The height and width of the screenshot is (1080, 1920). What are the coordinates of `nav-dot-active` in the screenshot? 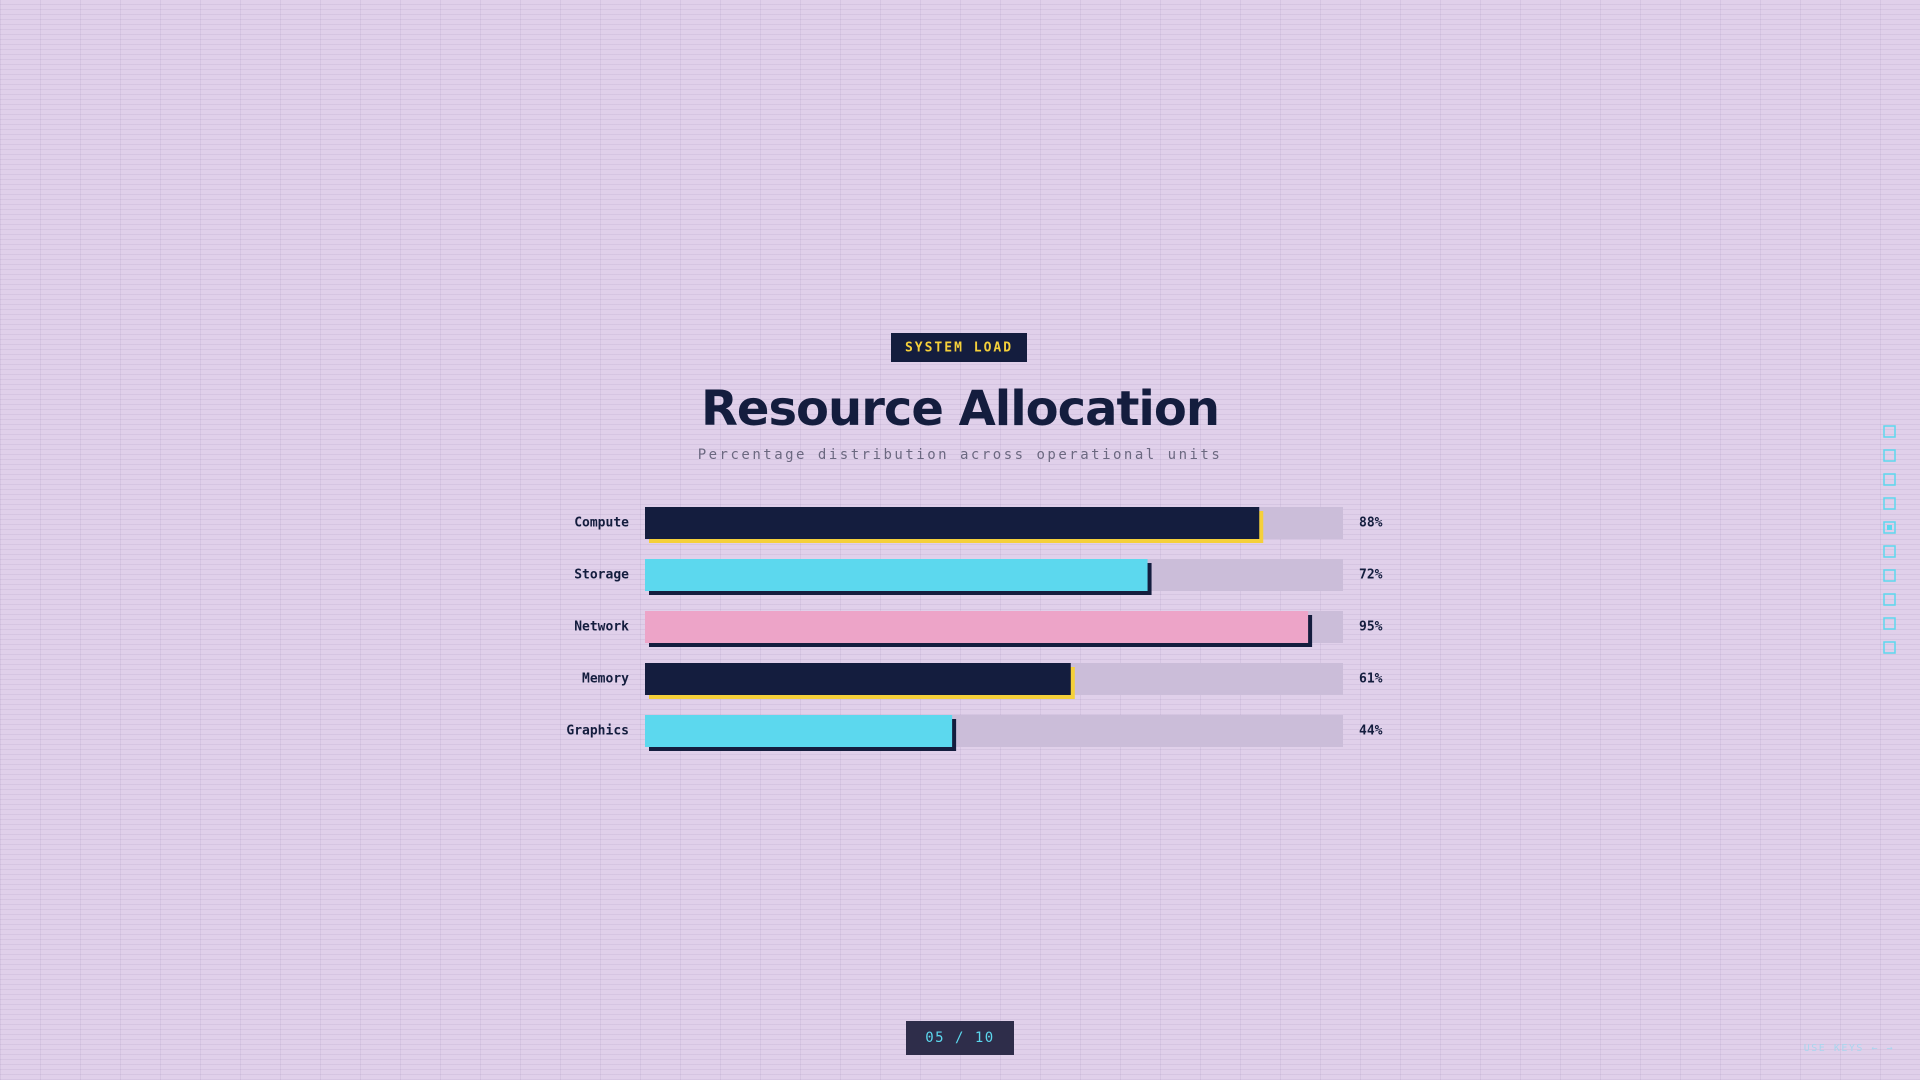 It's located at (1889, 527).